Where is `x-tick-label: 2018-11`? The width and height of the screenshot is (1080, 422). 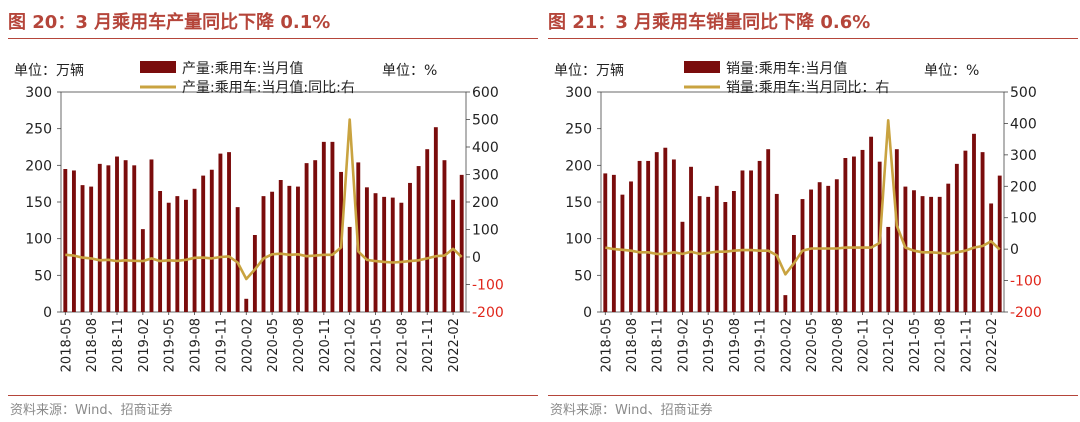 x-tick-label: 2018-11 is located at coordinates (658, 345).